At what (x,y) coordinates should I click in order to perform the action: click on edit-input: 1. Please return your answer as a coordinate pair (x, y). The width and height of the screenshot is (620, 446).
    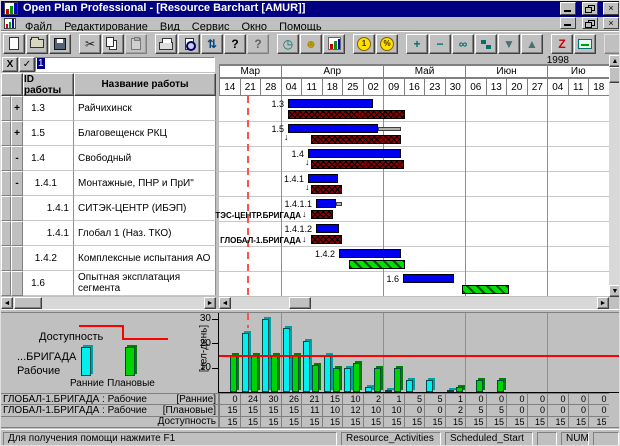
    Looking at the image, I should click on (125, 64).